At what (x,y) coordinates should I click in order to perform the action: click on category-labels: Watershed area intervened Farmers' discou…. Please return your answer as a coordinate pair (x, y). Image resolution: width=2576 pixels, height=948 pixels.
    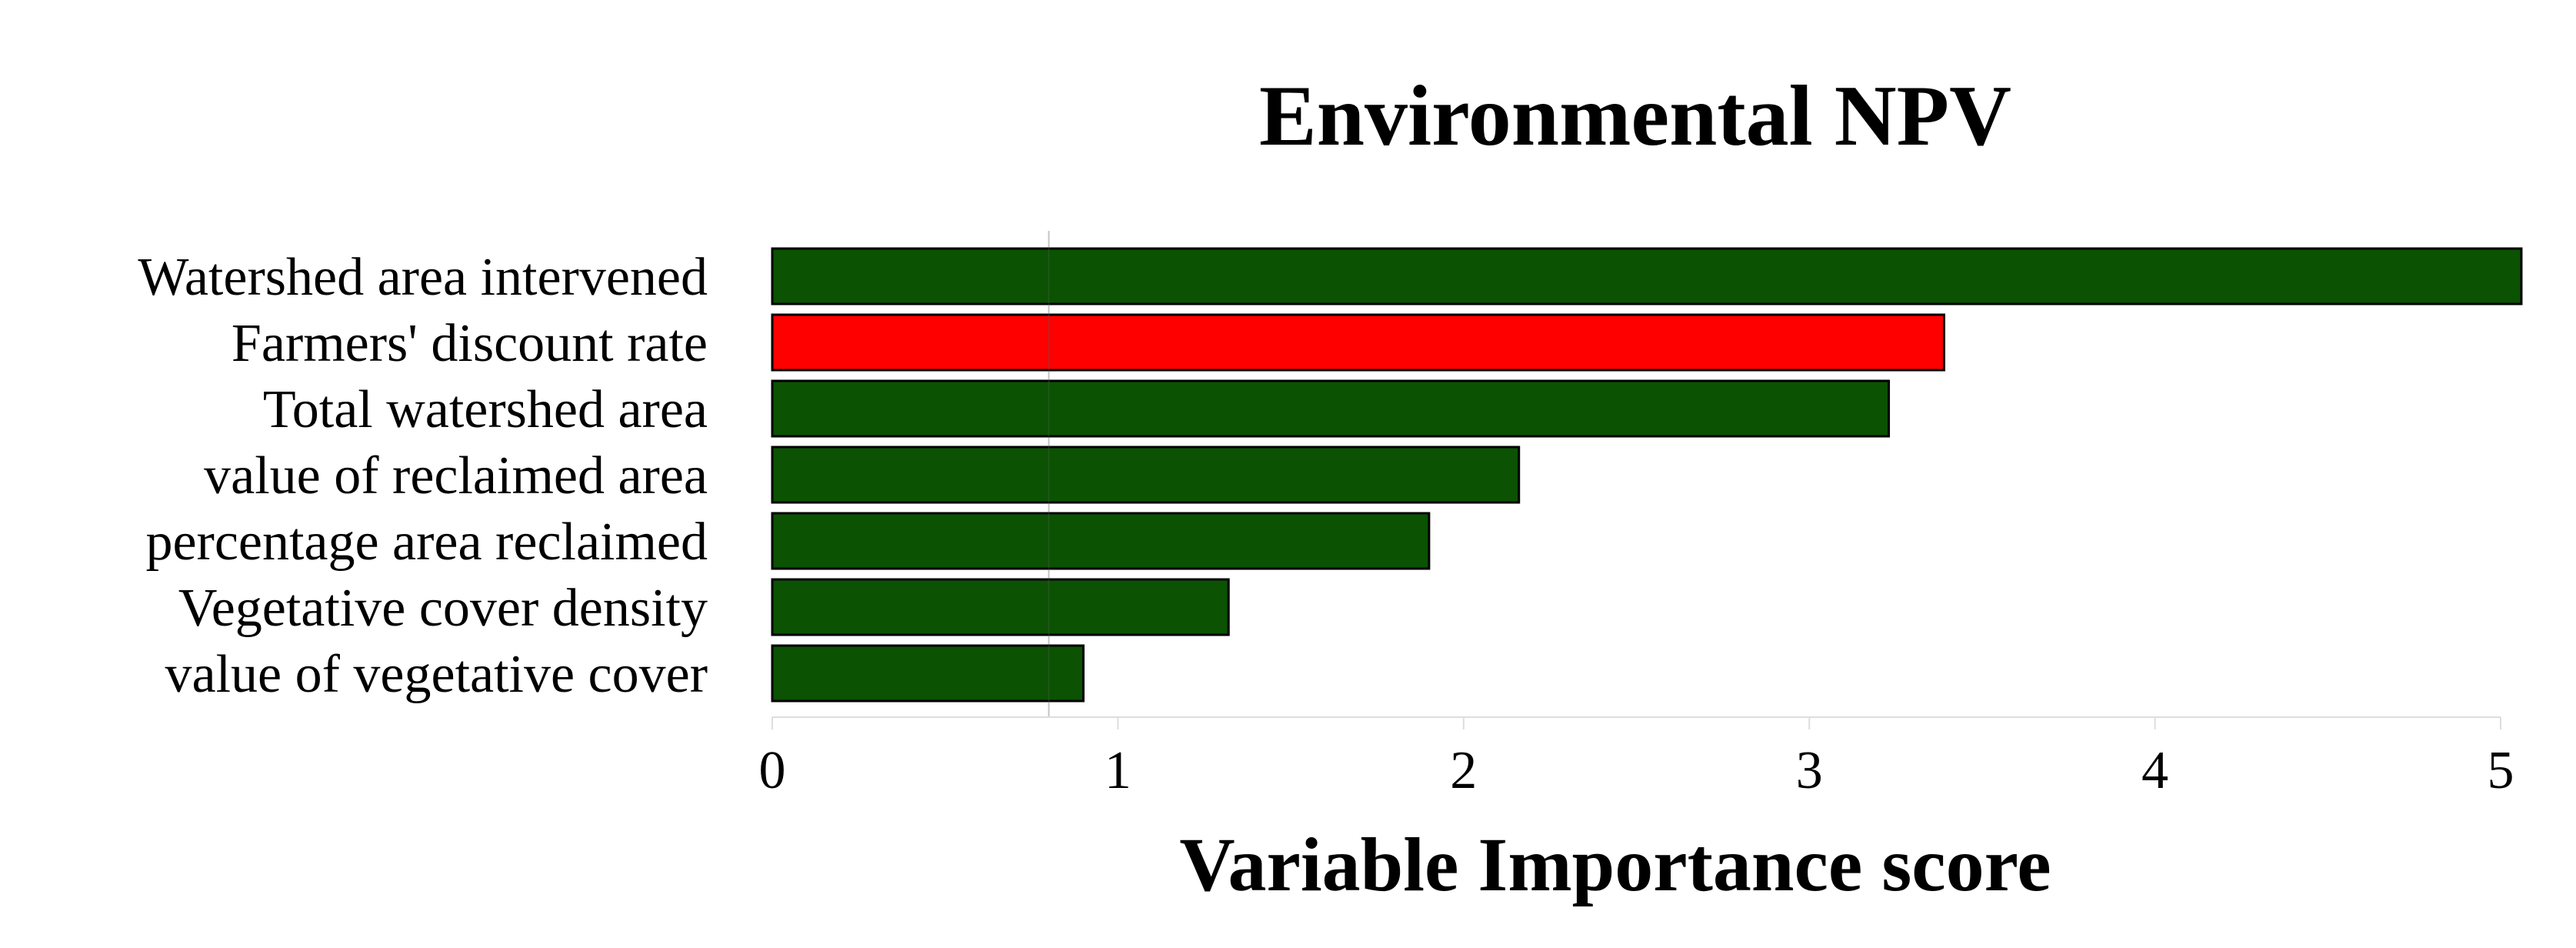
    Looking at the image, I should click on (423, 476).